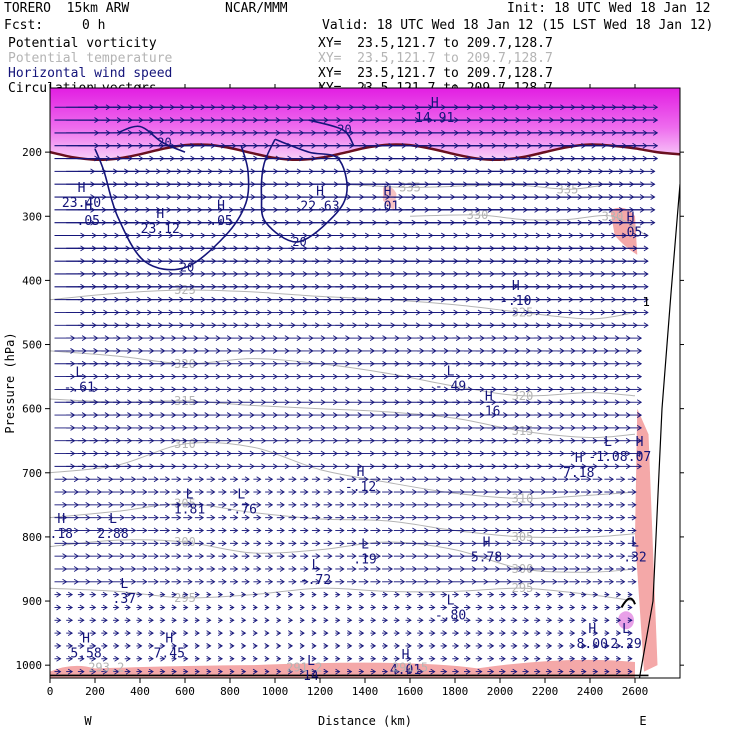 Image resolution: width=740 pixels, height=740 pixels. I want to click on x-tick-label-200: 200, so click(95, 691).